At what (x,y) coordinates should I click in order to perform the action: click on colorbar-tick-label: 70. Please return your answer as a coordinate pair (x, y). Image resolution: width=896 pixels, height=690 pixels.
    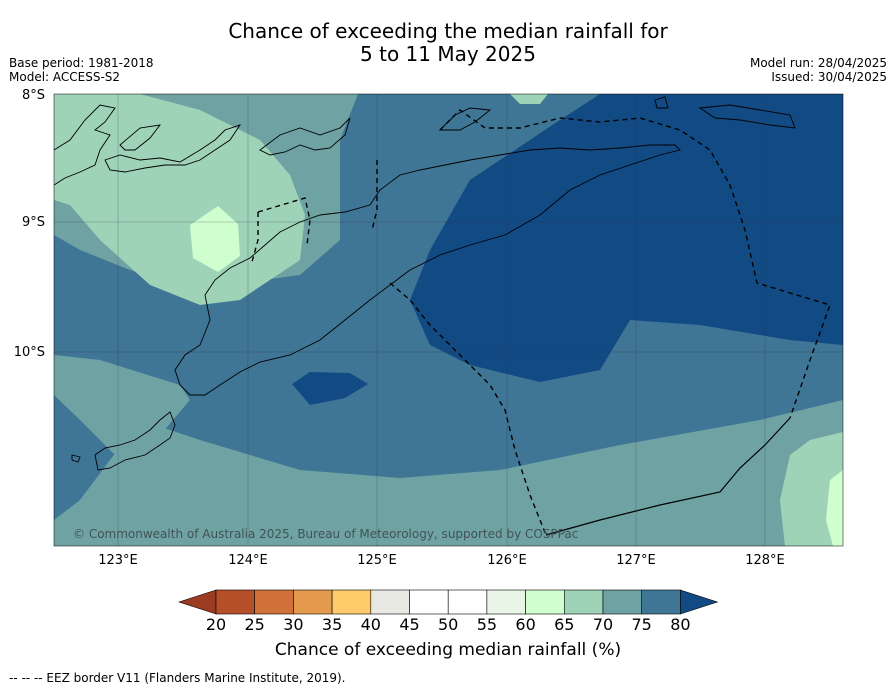
    Looking at the image, I should click on (603, 624).